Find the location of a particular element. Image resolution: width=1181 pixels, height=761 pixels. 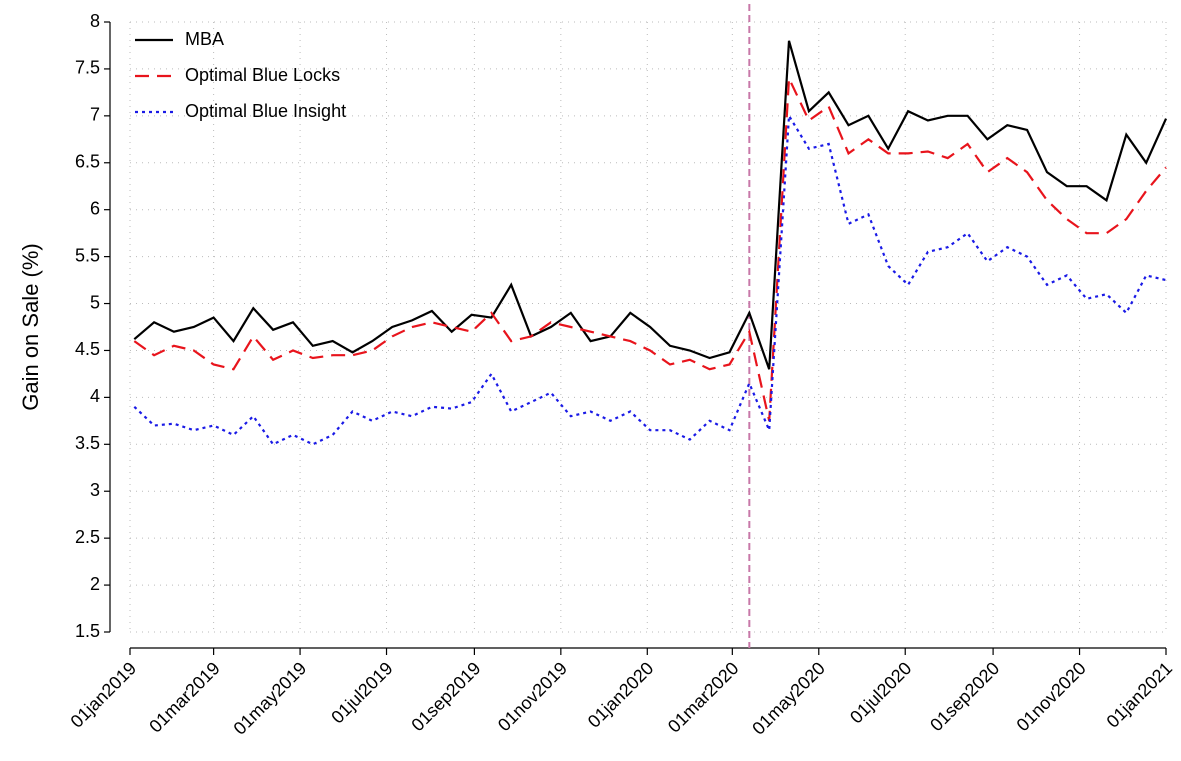

x-tick-label: 01nov2020 is located at coordinates (1051, 696).